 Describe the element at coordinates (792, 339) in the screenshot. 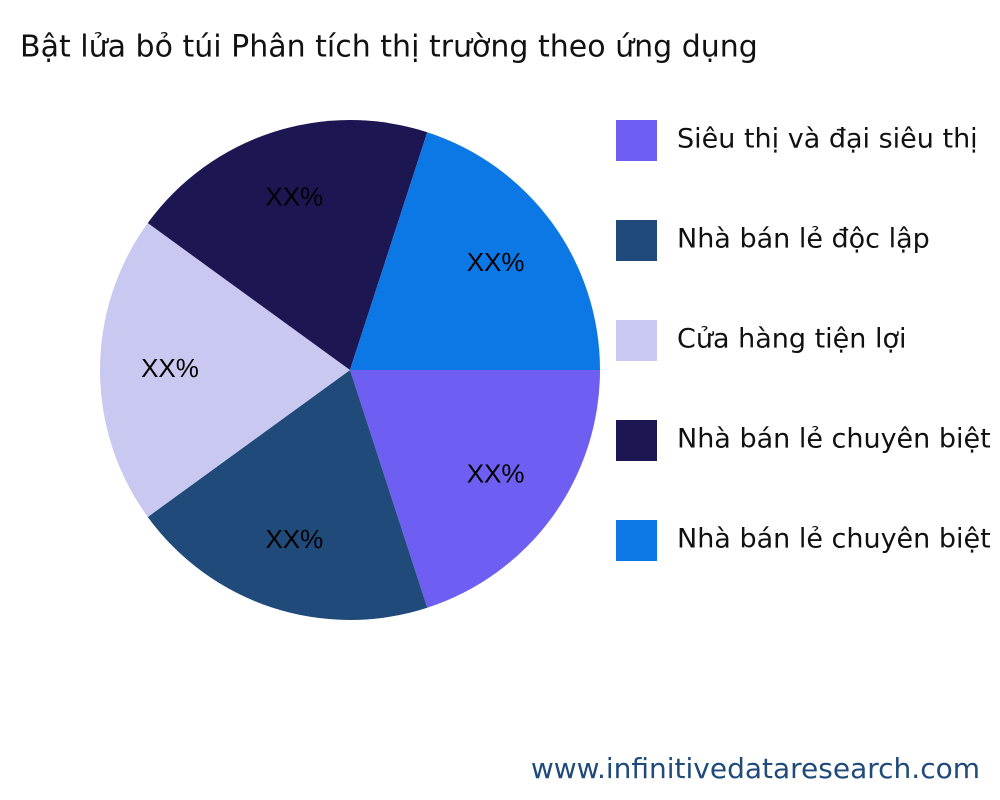

I see `legend-label: Cửa hàng tiện lợi` at that location.